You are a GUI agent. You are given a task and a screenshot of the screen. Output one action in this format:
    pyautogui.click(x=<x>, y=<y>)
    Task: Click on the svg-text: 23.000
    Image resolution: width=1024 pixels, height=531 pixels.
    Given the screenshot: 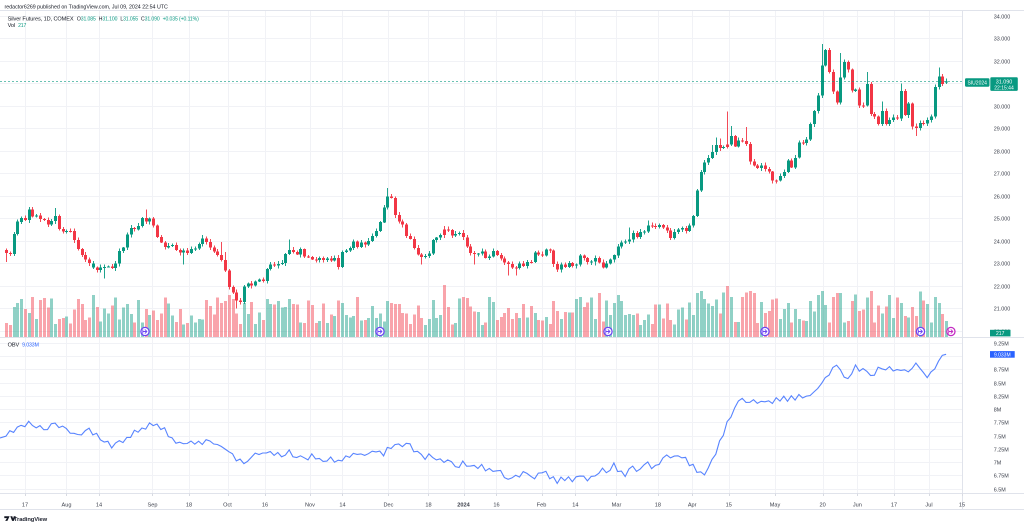 What is the action you would take?
    pyautogui.click(x=1002, y=265)
    